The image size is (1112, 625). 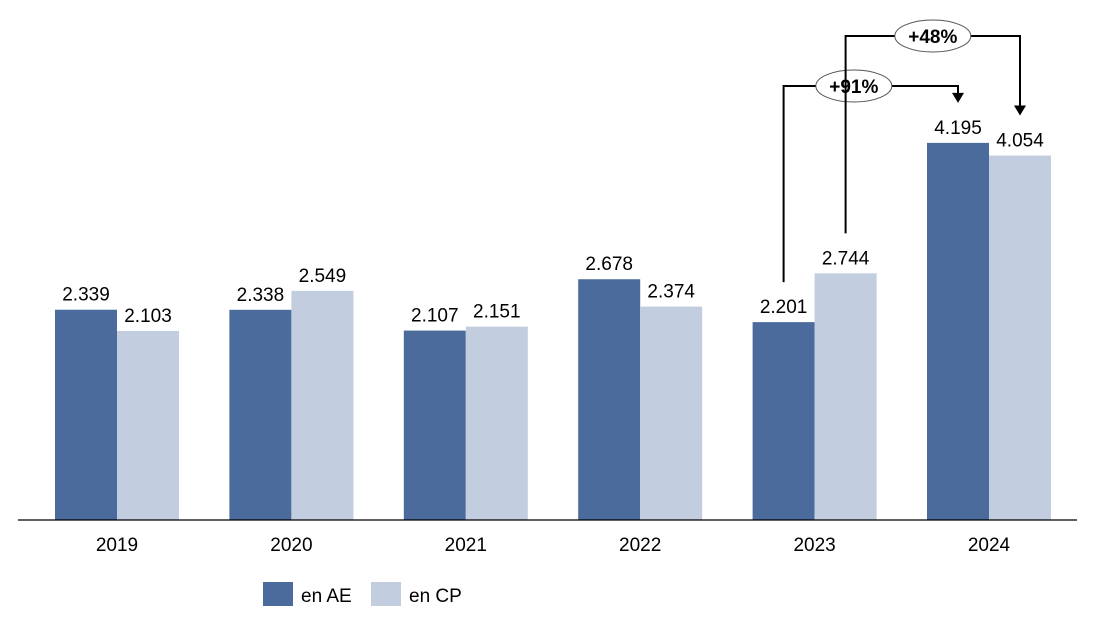 I want to click on data-label: 2.549, so click(x=323, y=276).